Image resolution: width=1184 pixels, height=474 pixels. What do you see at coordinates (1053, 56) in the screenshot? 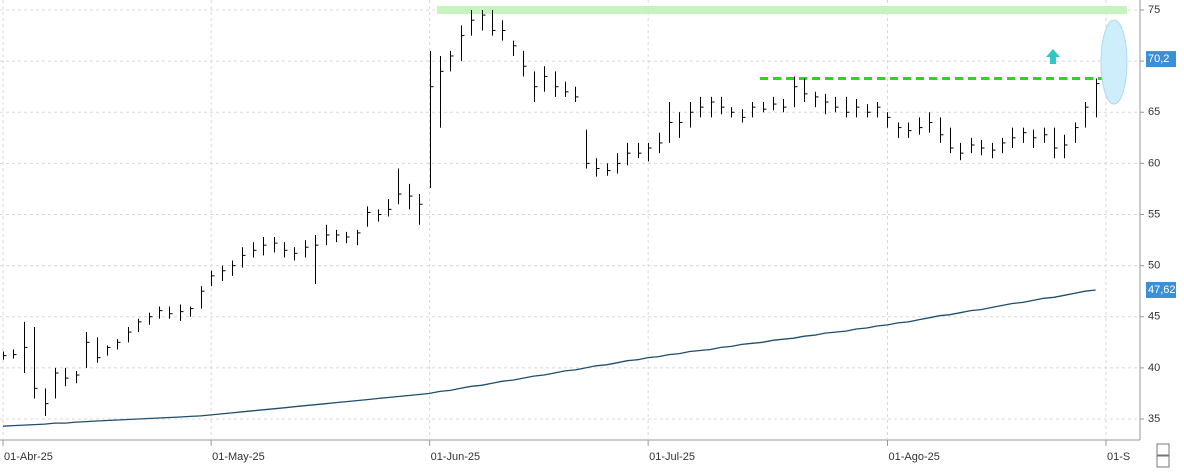
I see `up-arrow` at bounding box center [1053, 56].